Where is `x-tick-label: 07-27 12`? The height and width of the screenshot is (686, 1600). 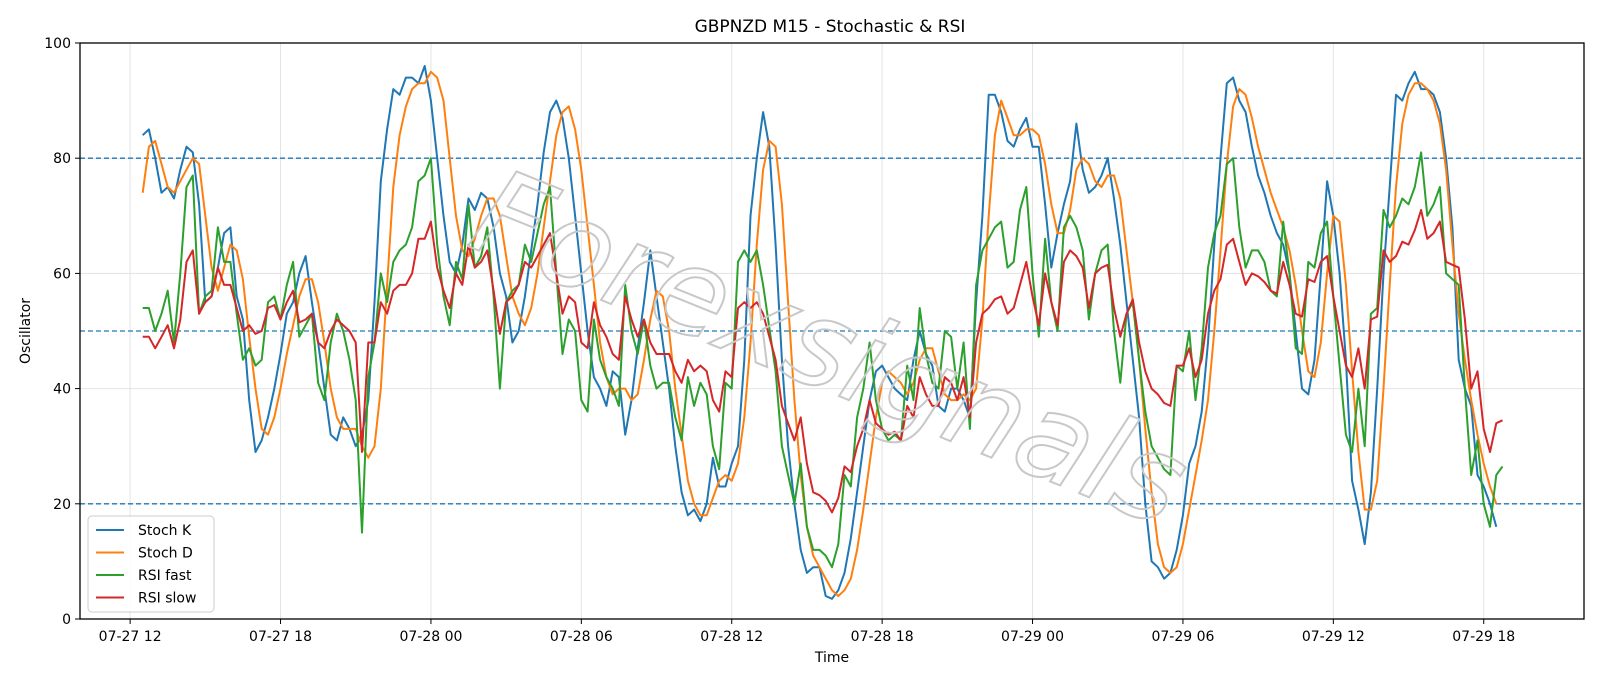
x-tick-label: 07-27 12 is located at coordinates (130, 637).